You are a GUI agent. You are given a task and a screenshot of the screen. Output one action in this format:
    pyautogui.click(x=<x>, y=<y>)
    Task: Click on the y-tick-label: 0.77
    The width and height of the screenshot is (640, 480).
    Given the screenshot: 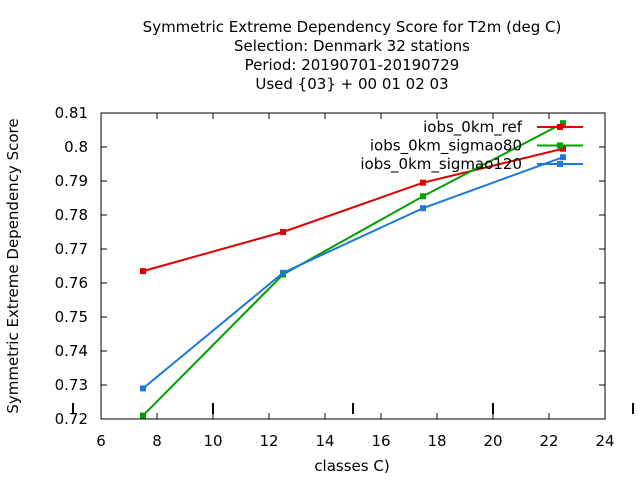 What is the action you would take?
    pyautogui.click(x=71, y=249)
    